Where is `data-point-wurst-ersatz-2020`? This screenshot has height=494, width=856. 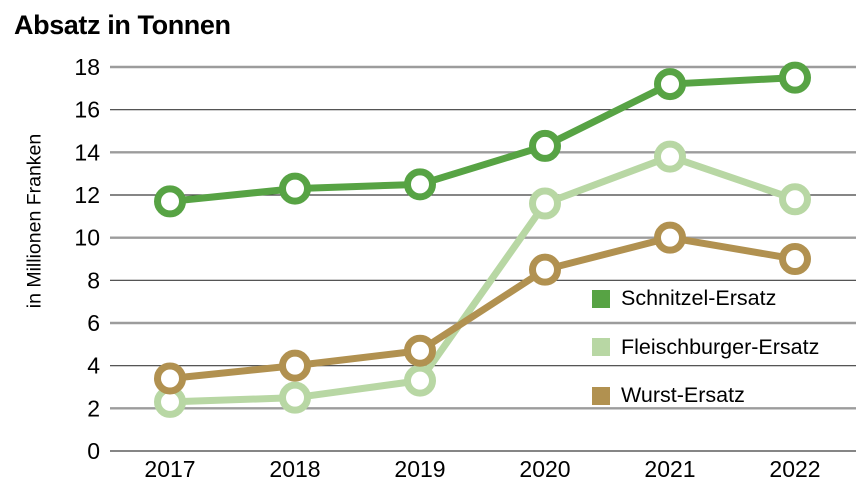
data-point-wurst-ersatz-2020 is located at coordinates (545, 269).